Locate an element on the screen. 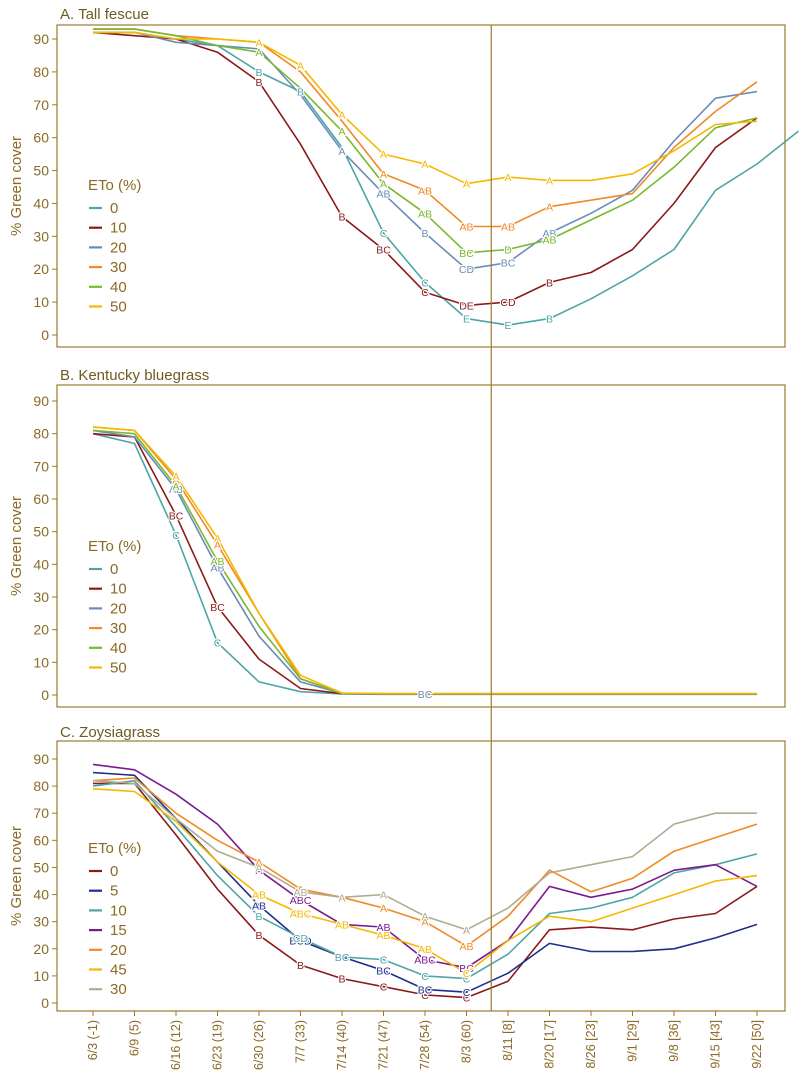 The width and height of the screenshot is (800, 1087). x-tick-label: 9/22 [50] is located at coordinates (757, 1044).